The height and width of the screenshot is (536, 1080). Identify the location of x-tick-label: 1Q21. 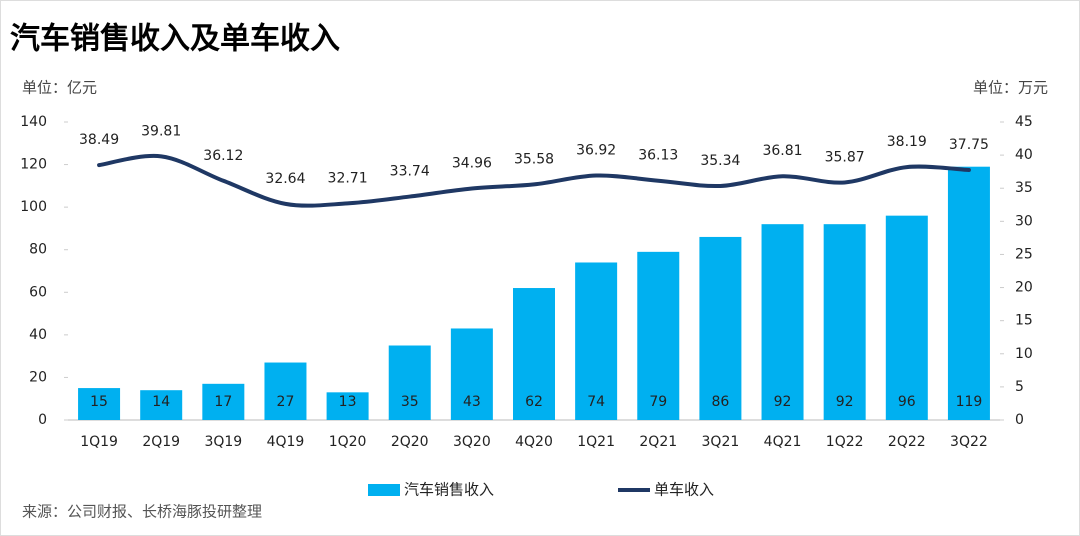
(596, 442).